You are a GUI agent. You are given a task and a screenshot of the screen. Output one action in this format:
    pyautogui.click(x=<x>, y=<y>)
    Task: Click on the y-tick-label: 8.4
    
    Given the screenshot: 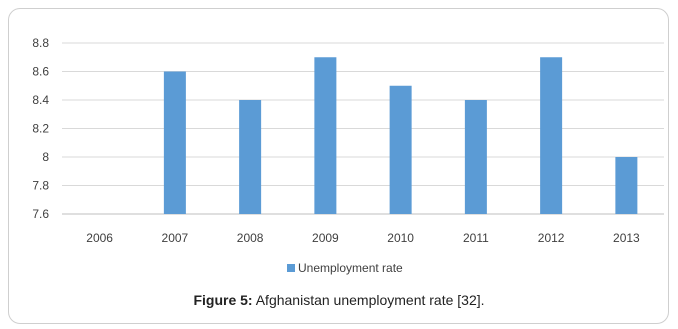 What is the action you would take?
    pyautogui.click(x=40, y=100)
    